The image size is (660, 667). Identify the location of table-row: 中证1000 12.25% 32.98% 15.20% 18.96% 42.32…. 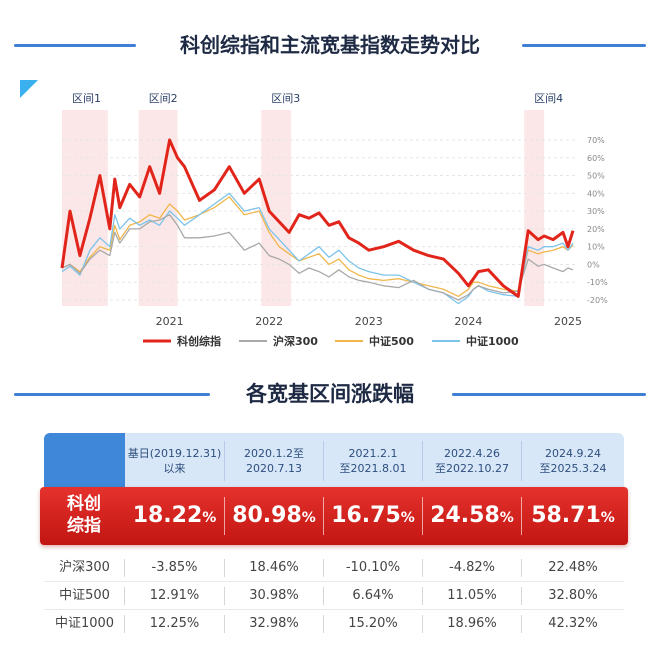
(334, 623).